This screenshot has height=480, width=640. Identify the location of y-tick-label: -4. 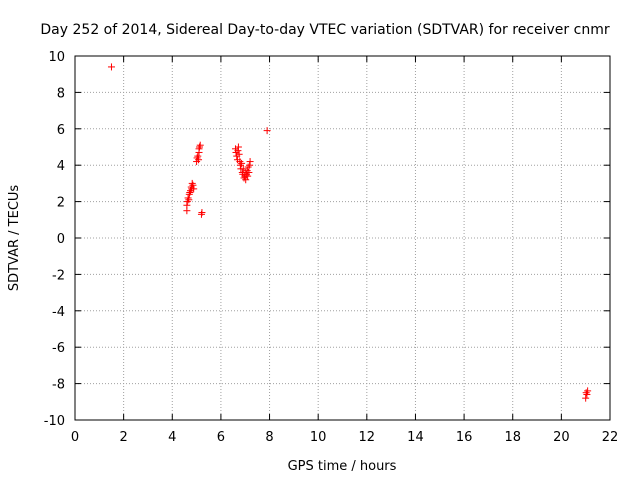
(58, 312).